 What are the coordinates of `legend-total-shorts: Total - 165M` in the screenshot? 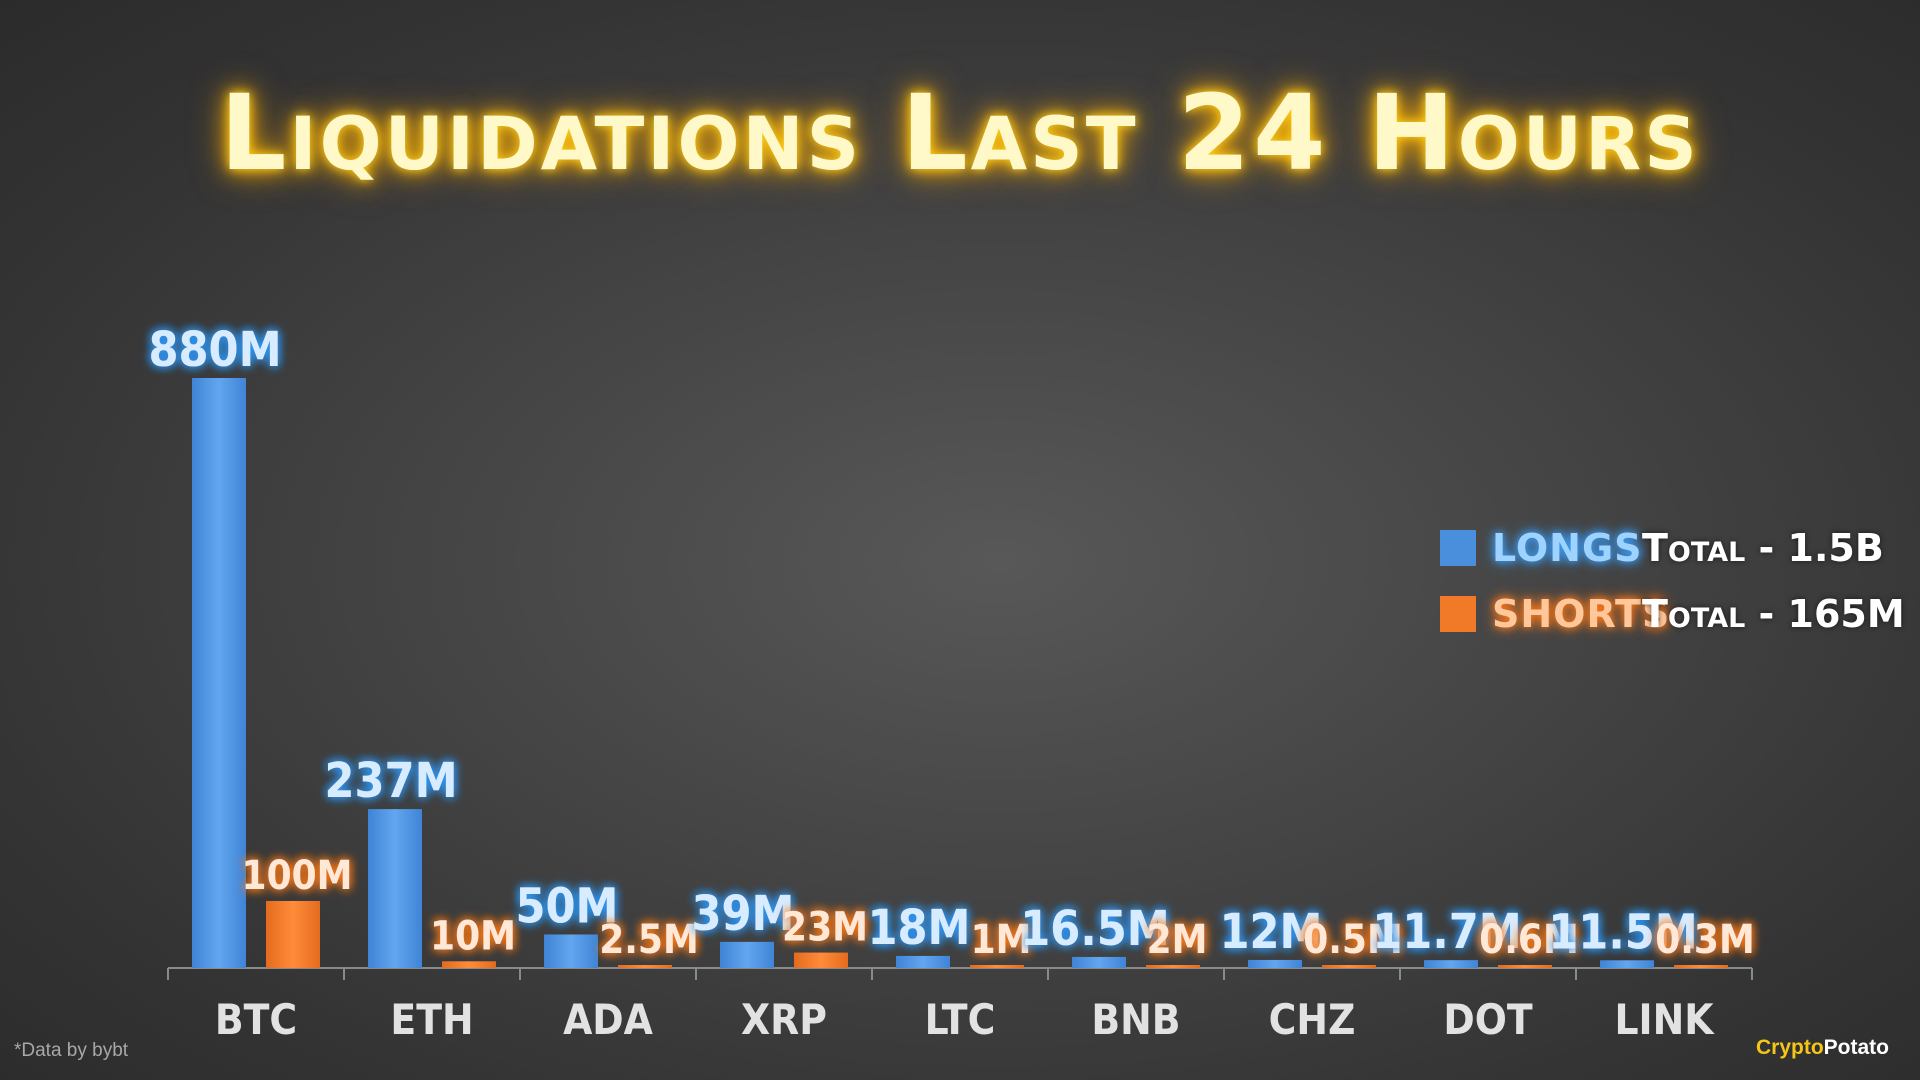 It's located at (1773, 614).